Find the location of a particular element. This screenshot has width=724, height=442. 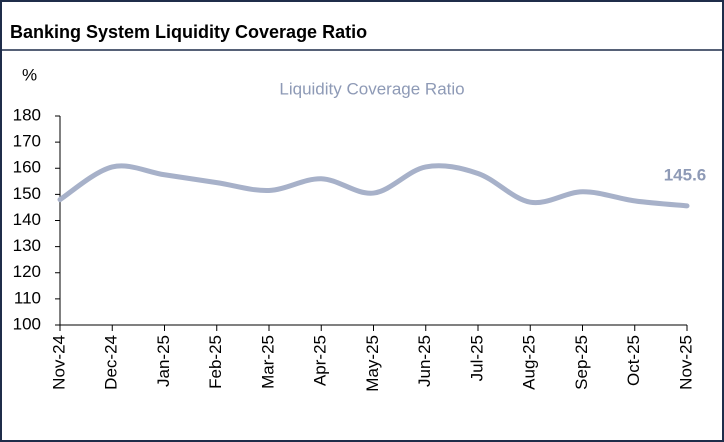

y-tick-label: 170 is located at coordinates (27, 141).